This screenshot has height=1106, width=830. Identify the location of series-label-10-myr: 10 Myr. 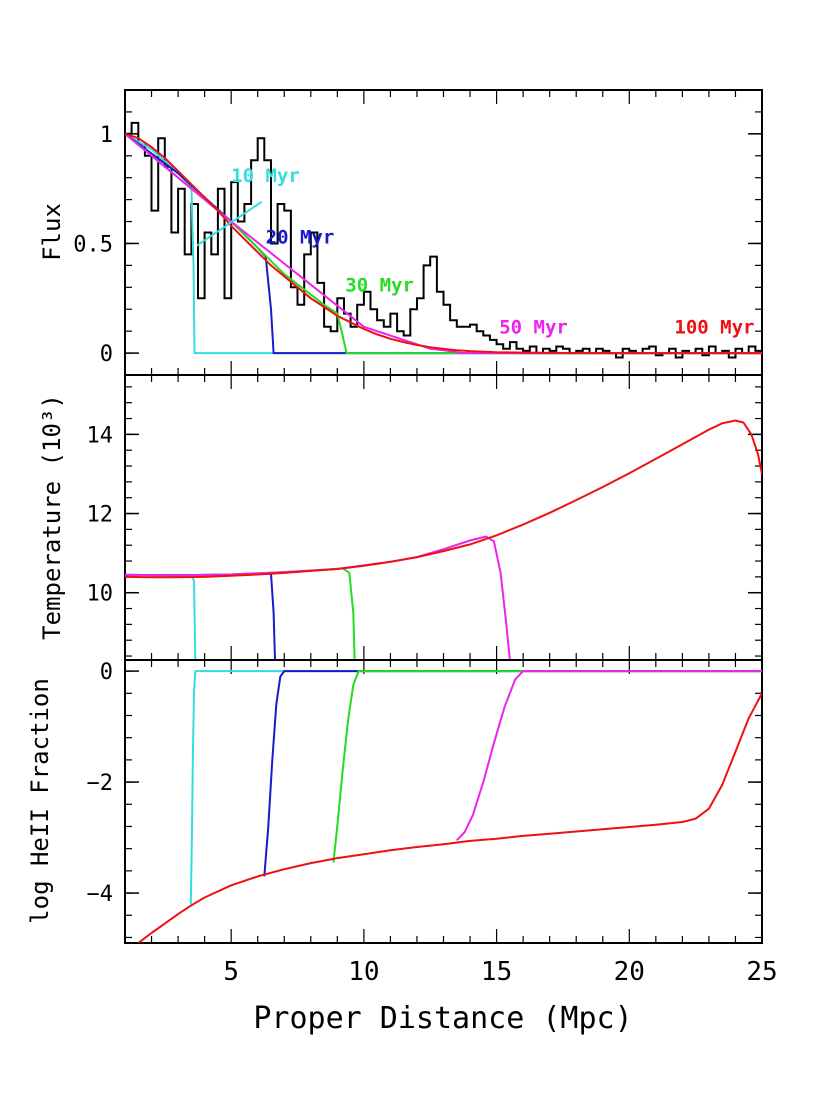
(265, 176).